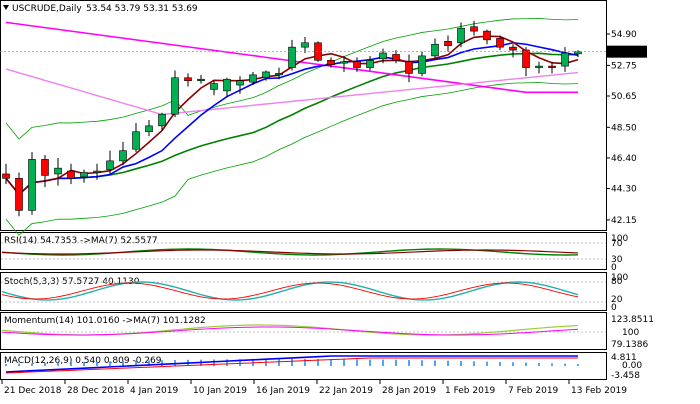  Describe the element at coordinates (83, 361) in the screenshot. I see `macd-title: MACD(12,26,9) 0.540 0.809 -0.269` at that location.